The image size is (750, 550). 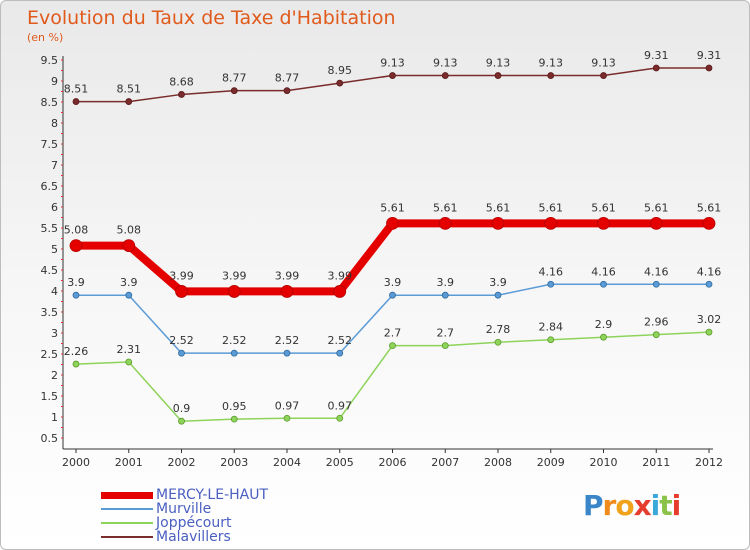 What do you see at coordinates (709, 319) in the screenshot?
I see `data-label-jopp-court: 3.02` at bounding box center [709, 319].